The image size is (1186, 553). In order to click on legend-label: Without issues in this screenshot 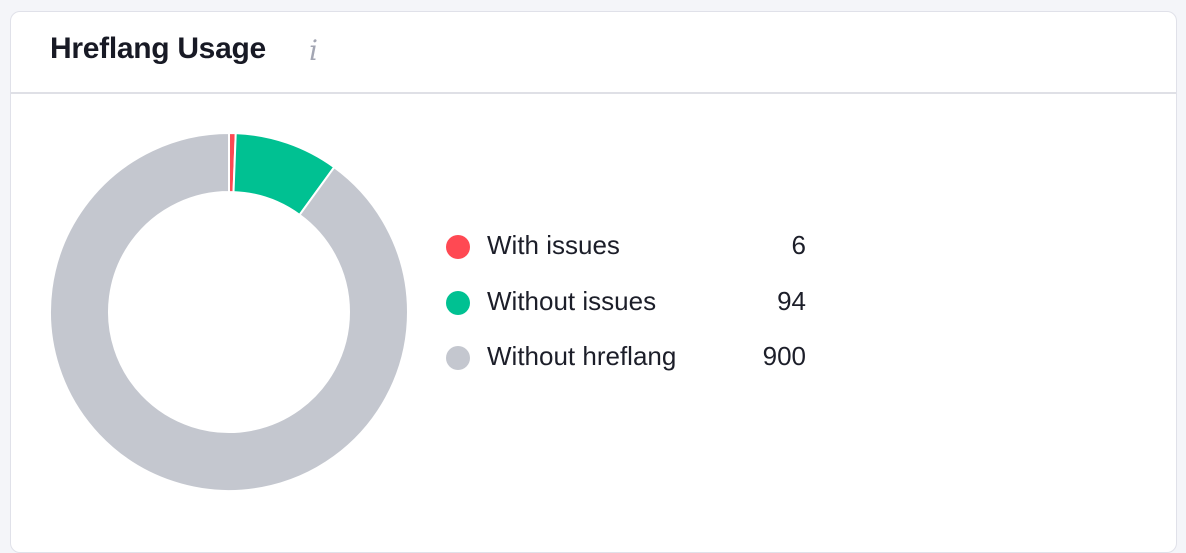, I will do `click(572, 300)`.